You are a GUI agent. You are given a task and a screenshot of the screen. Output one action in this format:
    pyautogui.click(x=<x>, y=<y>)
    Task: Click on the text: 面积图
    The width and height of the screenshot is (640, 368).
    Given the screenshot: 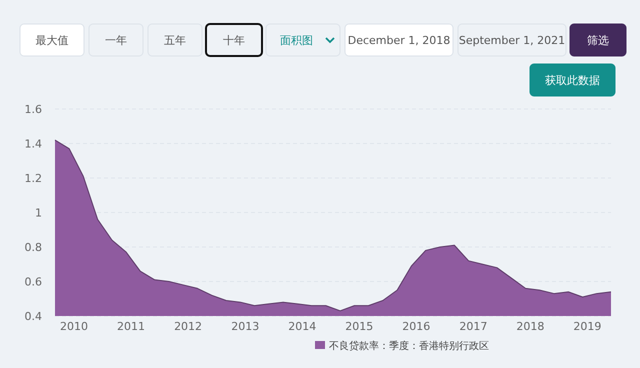 What is the action you would take?
    pyautogui.click(x=296, y=40)
    